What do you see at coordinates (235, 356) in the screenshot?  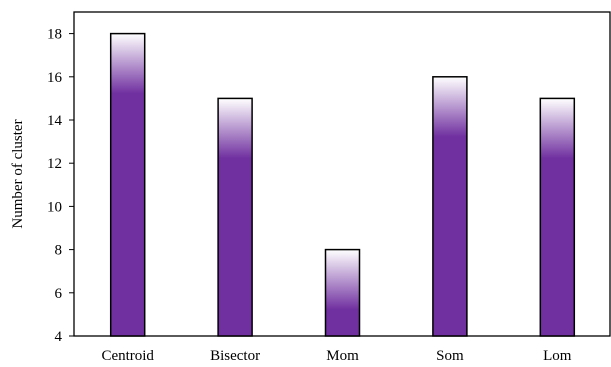 I see `x-category-label: Bisector` at bounding box center [235, 356].